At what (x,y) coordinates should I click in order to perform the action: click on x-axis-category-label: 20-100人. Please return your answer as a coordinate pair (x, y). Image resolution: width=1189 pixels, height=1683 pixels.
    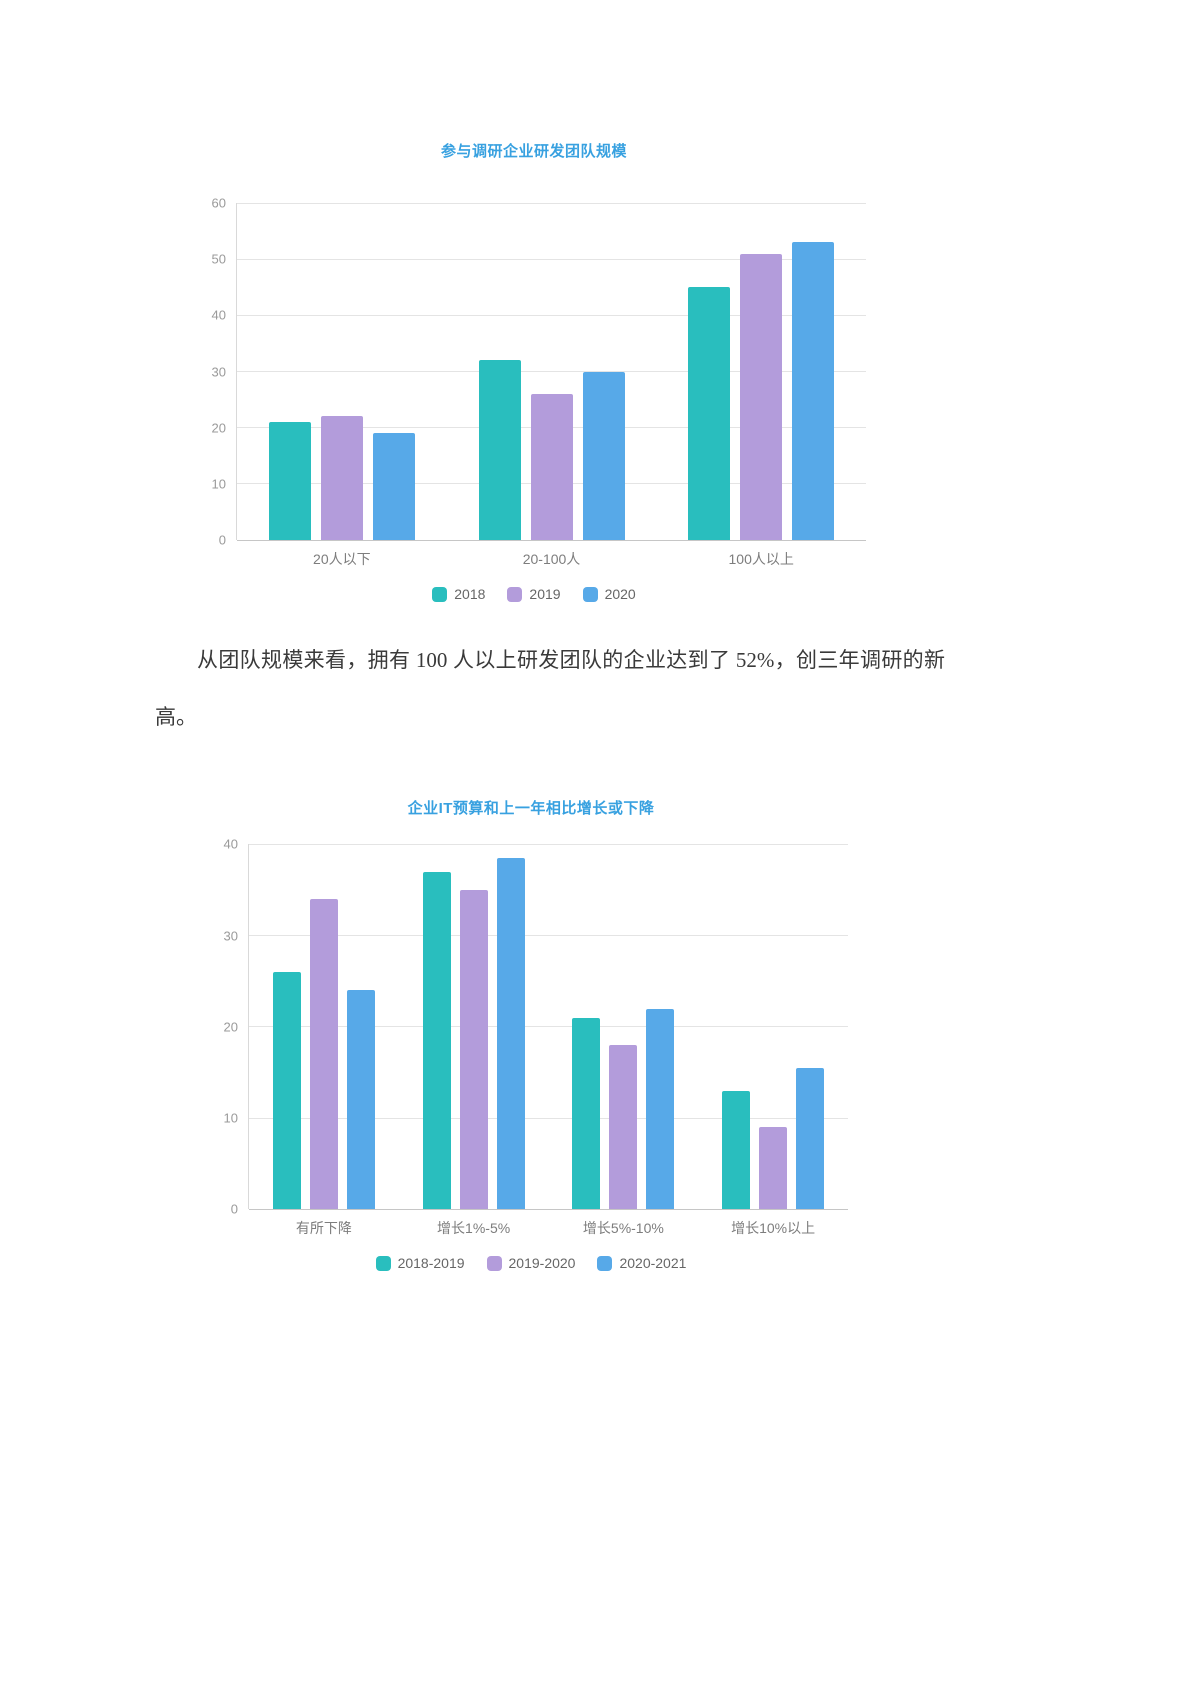
    Looking at the image, I should click on (551, 559).